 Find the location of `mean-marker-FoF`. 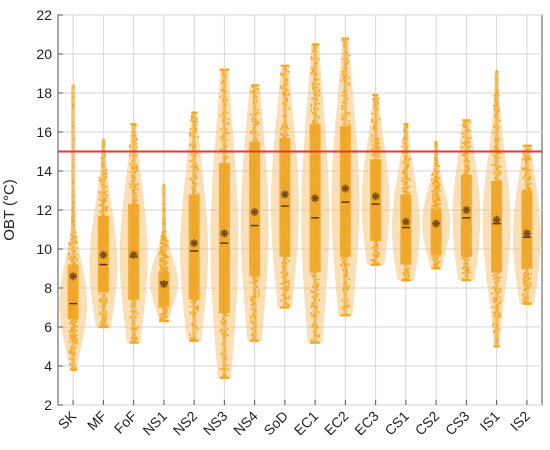

mean-marker-FoF is located at coordinates (133, 254).